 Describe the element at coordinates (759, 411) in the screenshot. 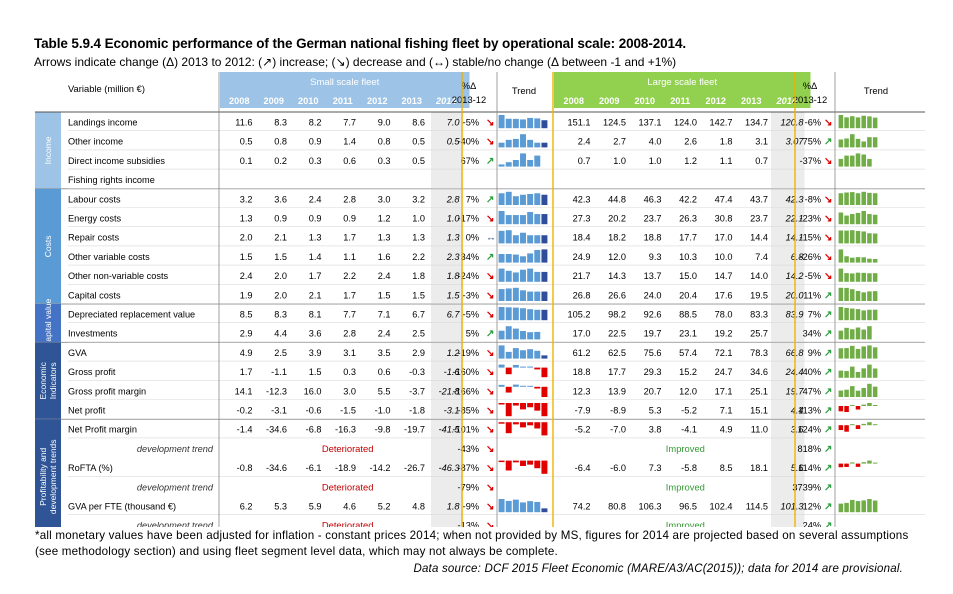

I see `large-value: 15.1` at that location.